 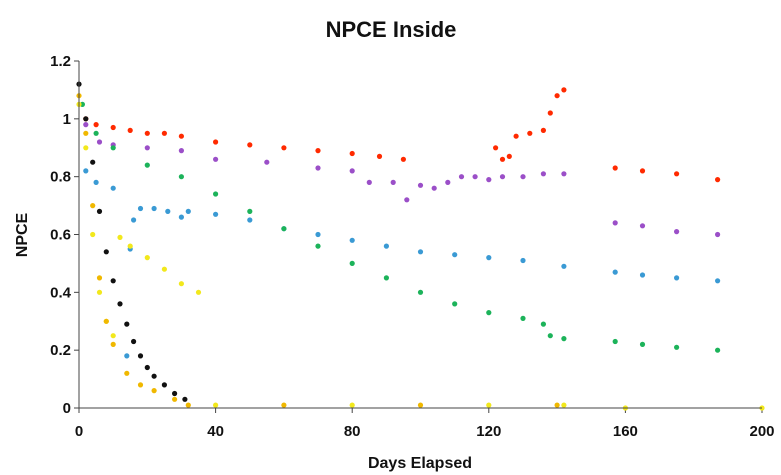 I want to click on y-tick-label: 0.6, so click(x=60, y=235).